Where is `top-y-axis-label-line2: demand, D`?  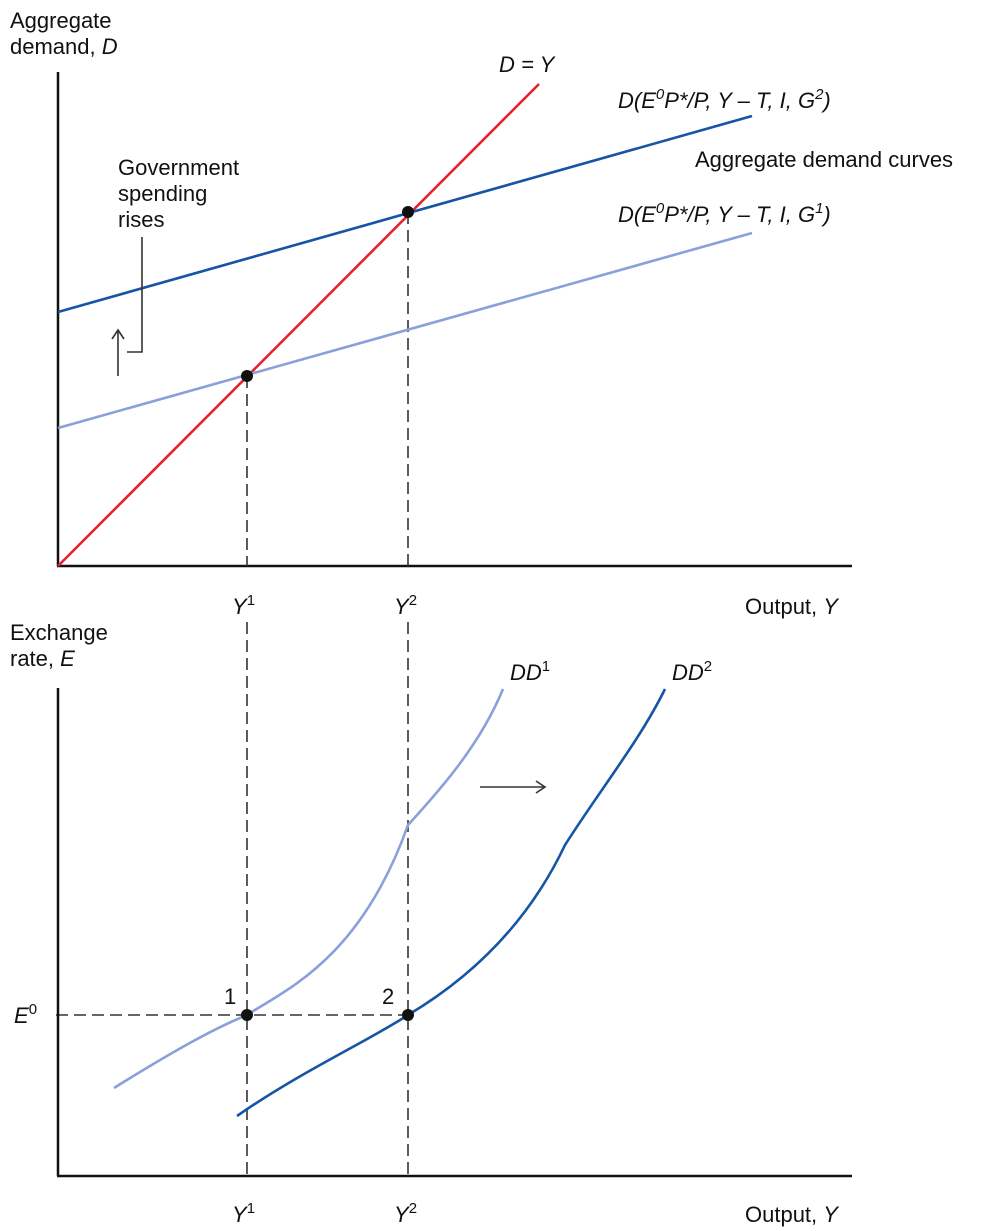 top-y-axis-label-line2: demand, D is located at coordinates (64, 46).